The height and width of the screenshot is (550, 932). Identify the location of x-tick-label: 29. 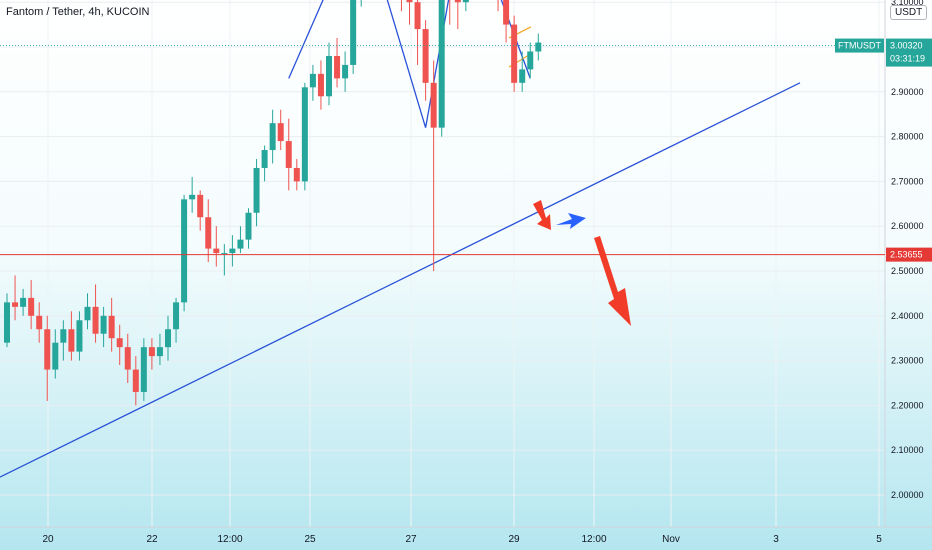
(514, 539).